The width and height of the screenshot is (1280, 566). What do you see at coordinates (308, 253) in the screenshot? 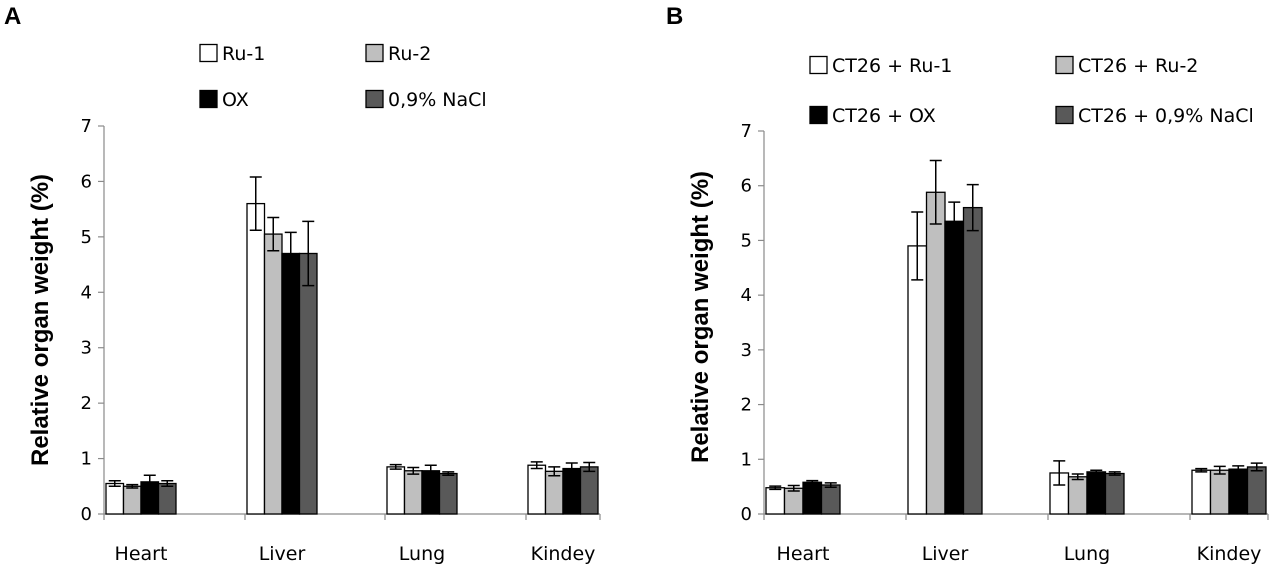
I see `panel-a-error-bar-liver-0-9-nacl` at bounding box center [308, 253].